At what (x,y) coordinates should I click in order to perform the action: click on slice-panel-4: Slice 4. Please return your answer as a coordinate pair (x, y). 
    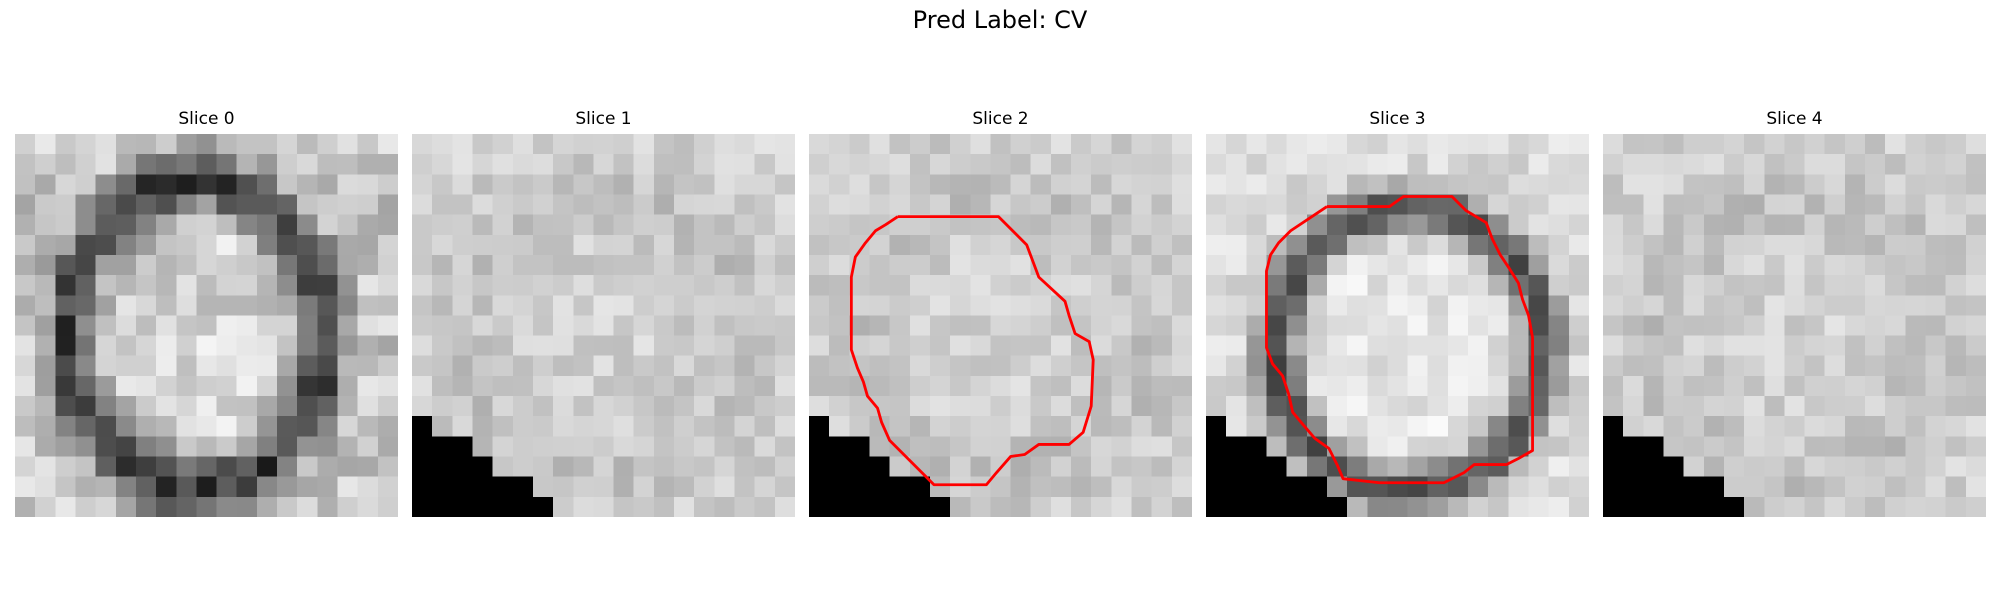
    Looking at the image, I should click on (1794, 312).